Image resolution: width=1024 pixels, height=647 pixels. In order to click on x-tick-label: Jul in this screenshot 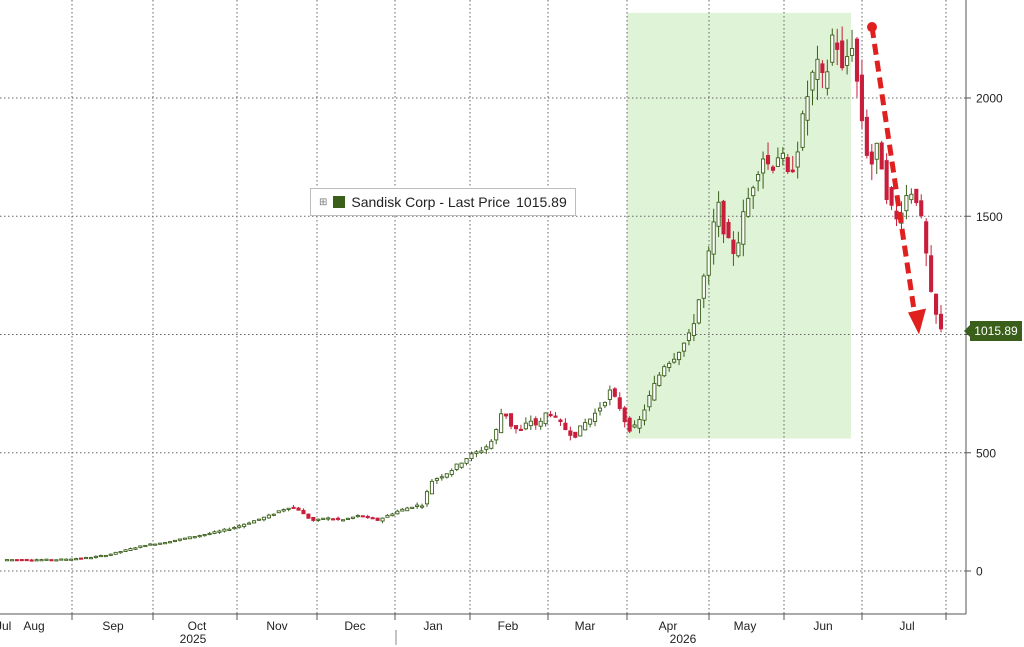, I will do `click(5, 626)`.